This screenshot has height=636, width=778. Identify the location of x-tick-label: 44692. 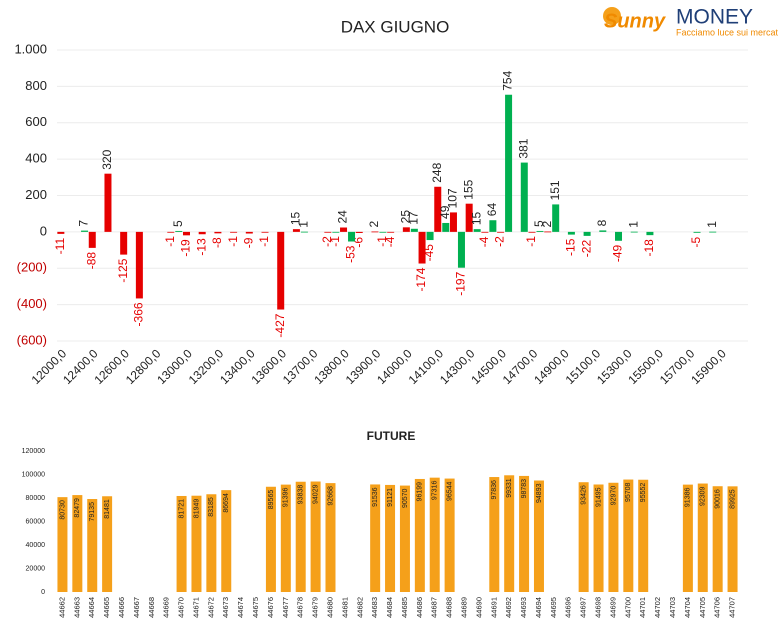
(508, 607).